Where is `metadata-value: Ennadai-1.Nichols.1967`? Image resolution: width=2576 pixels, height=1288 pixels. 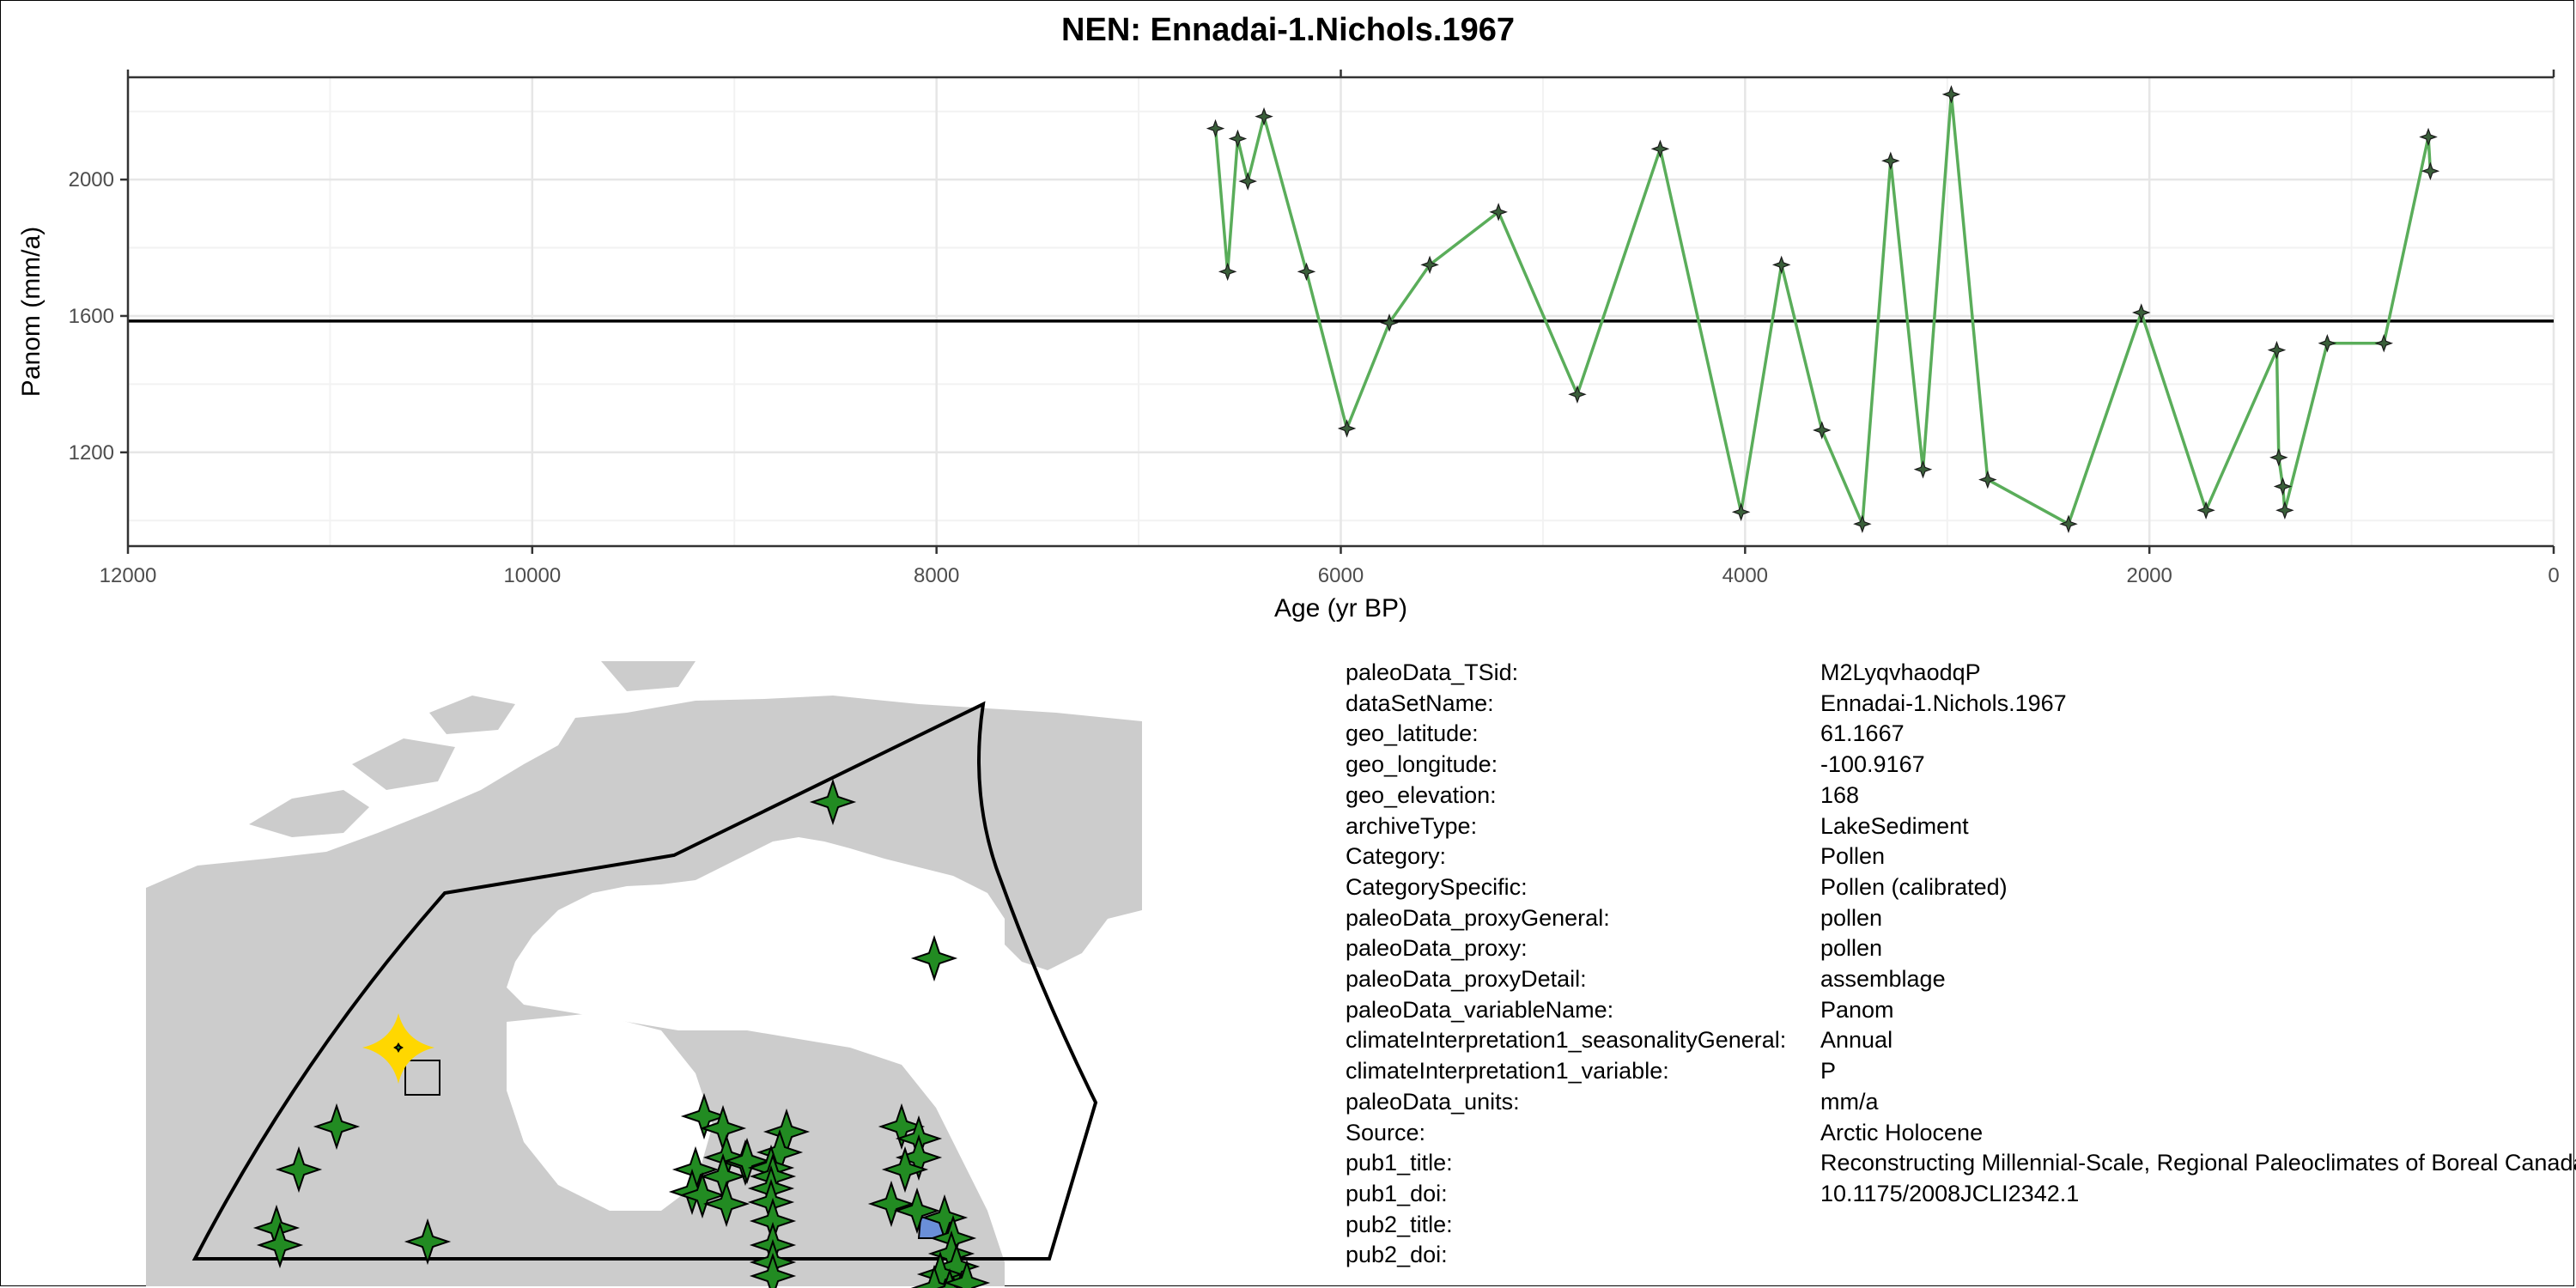
metadata-value: Ennadai-1.Nichols.1967 is located at coordinates (1944, 703).